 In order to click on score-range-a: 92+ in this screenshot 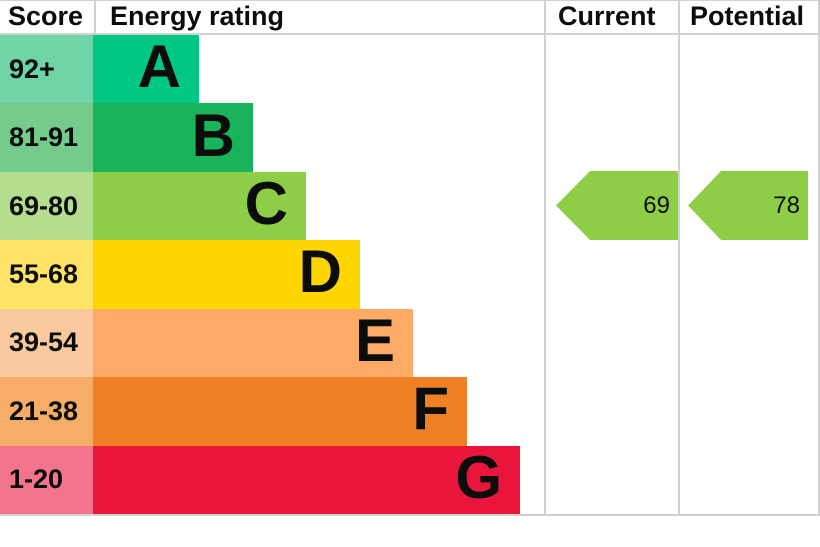, I will do `click(46, 69)`.